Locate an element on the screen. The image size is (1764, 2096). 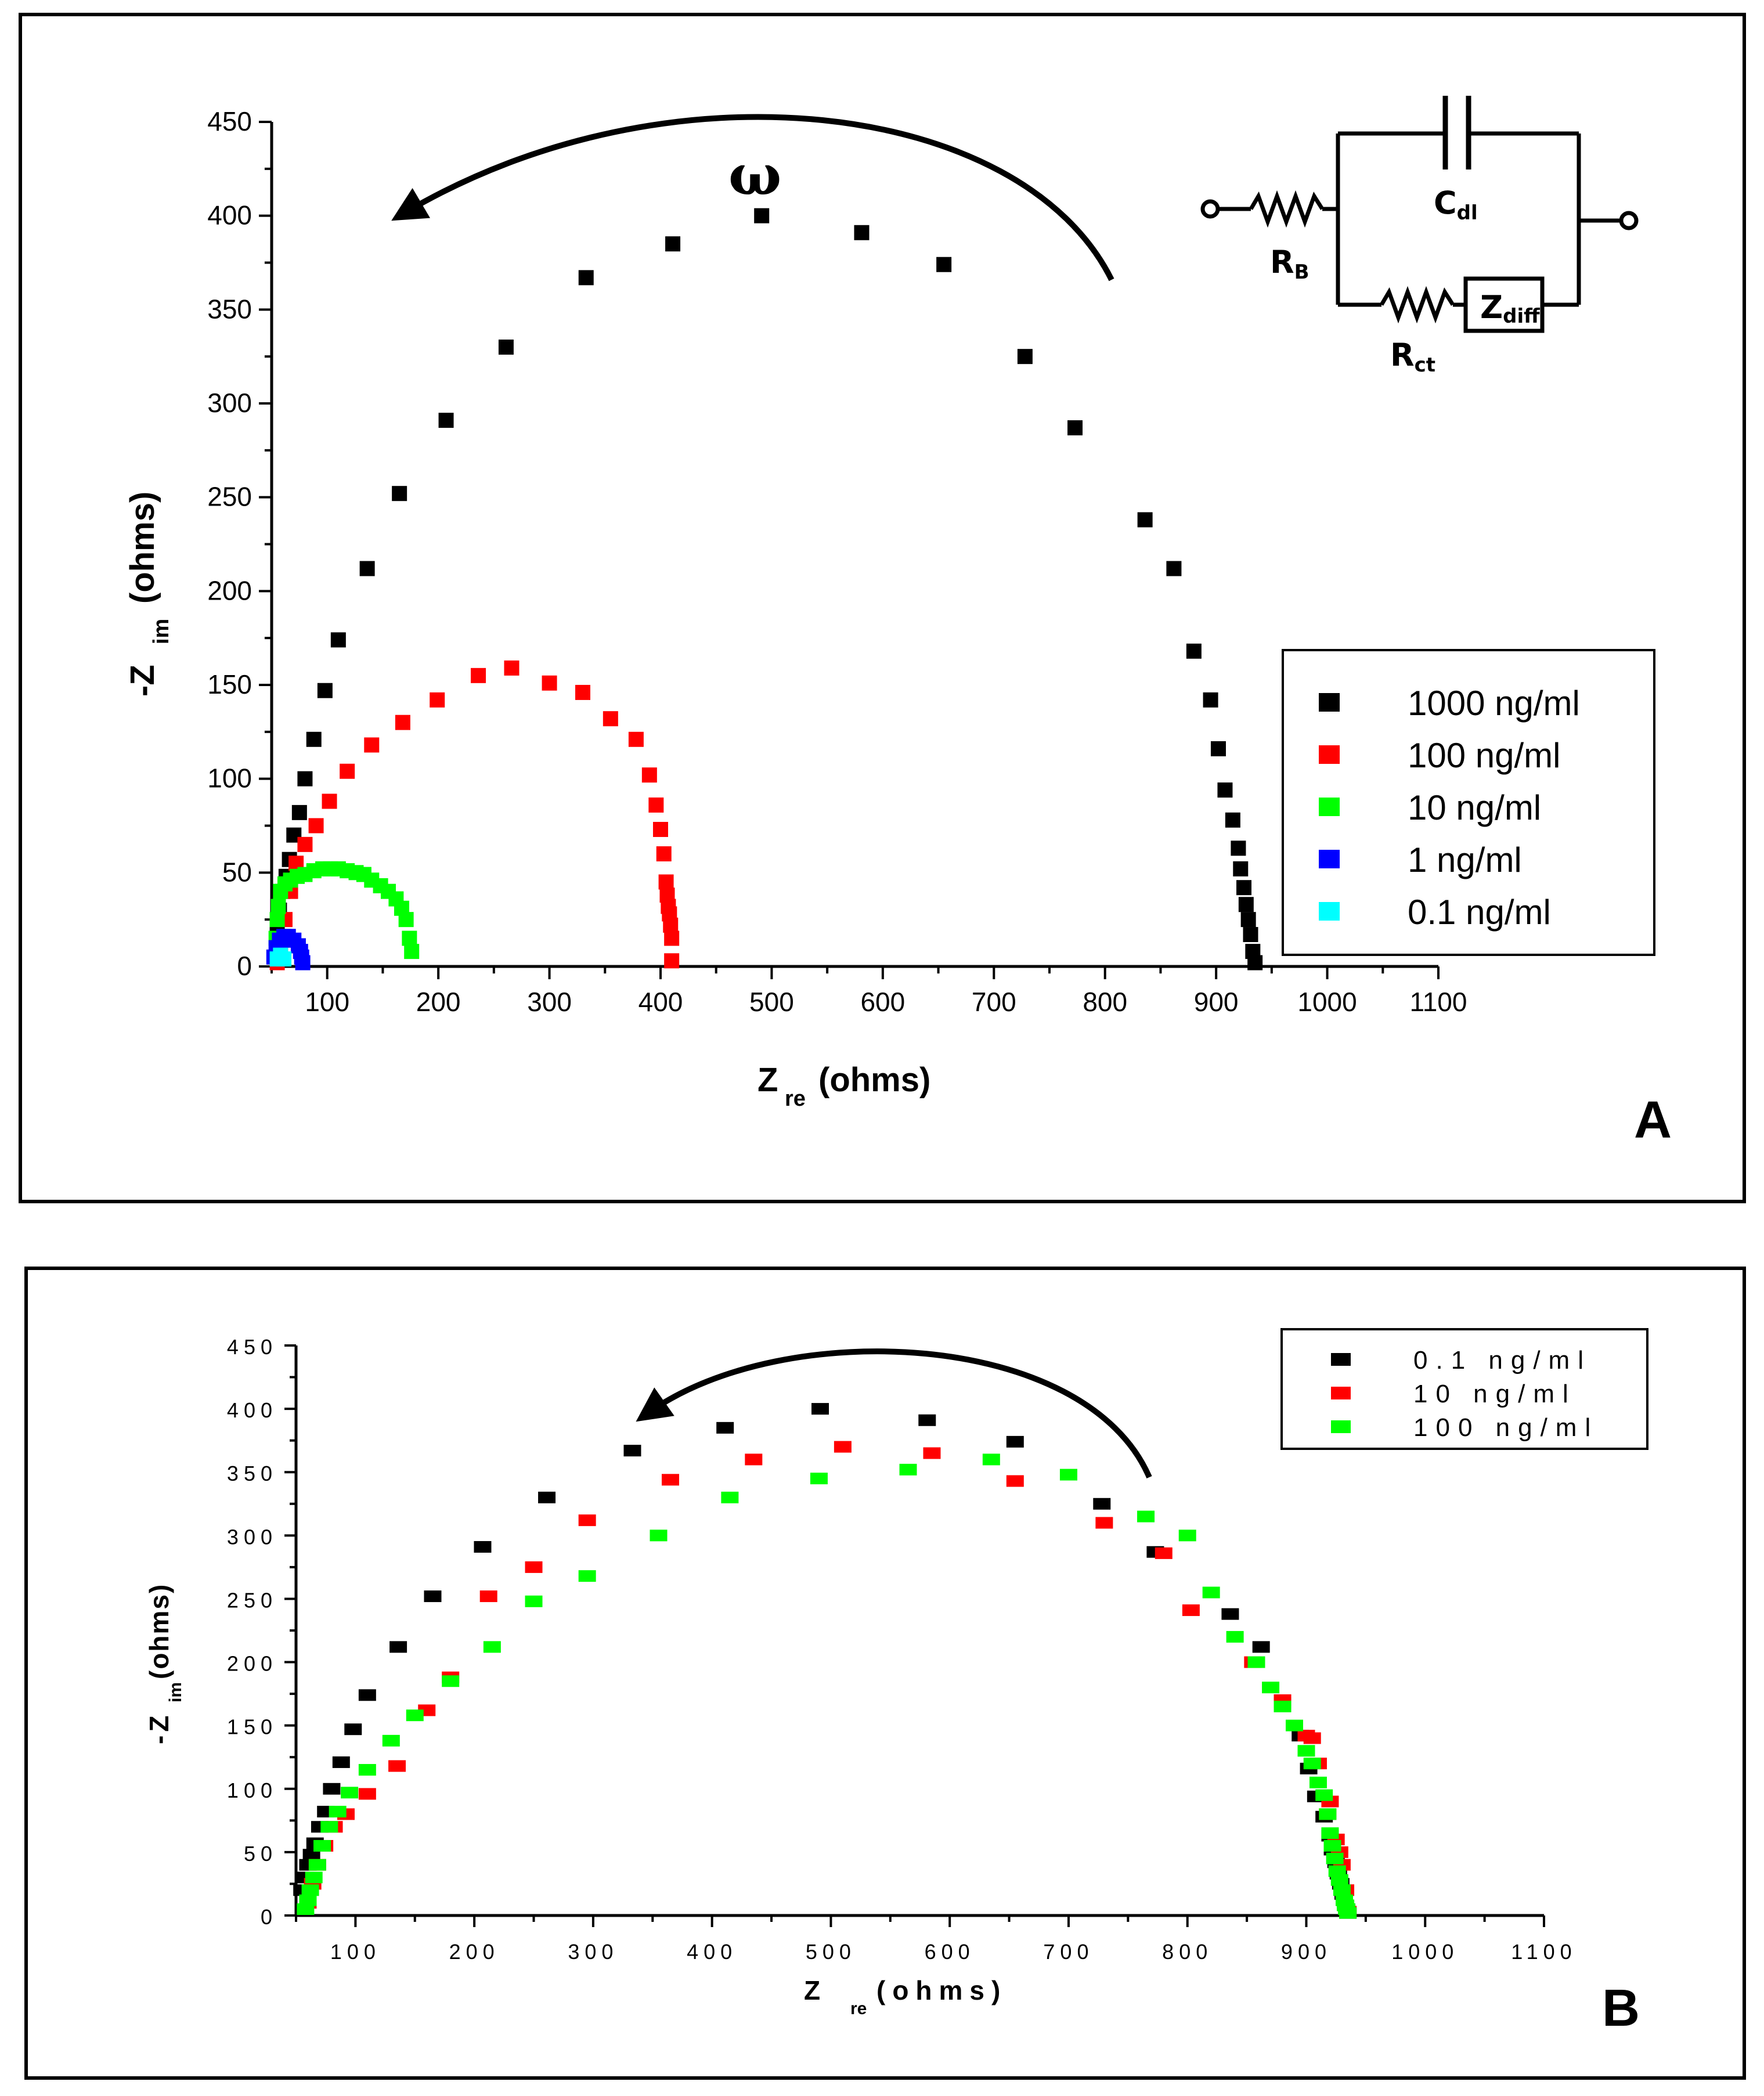
panel-a-y-axis-unit: (ohms) is located at coordinates (142, 548).